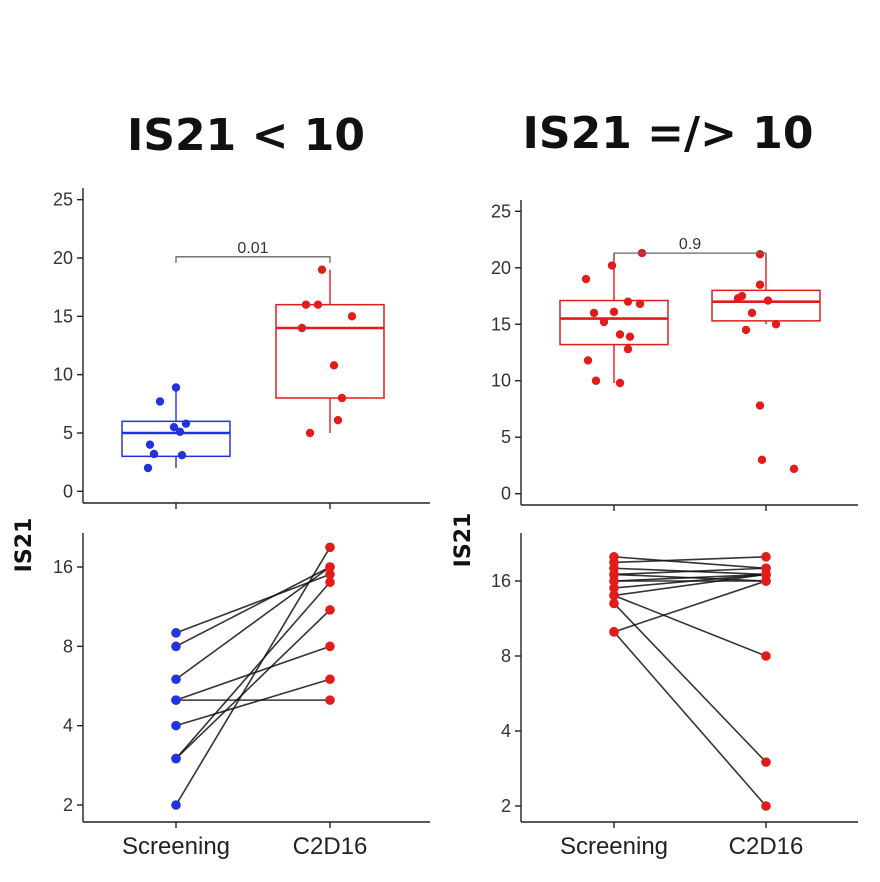 The image size is (880, 882). Describe the element at coordinates (68, 805) in the screenshot. I see `left-paired-y-tick-label: 2` at that location.